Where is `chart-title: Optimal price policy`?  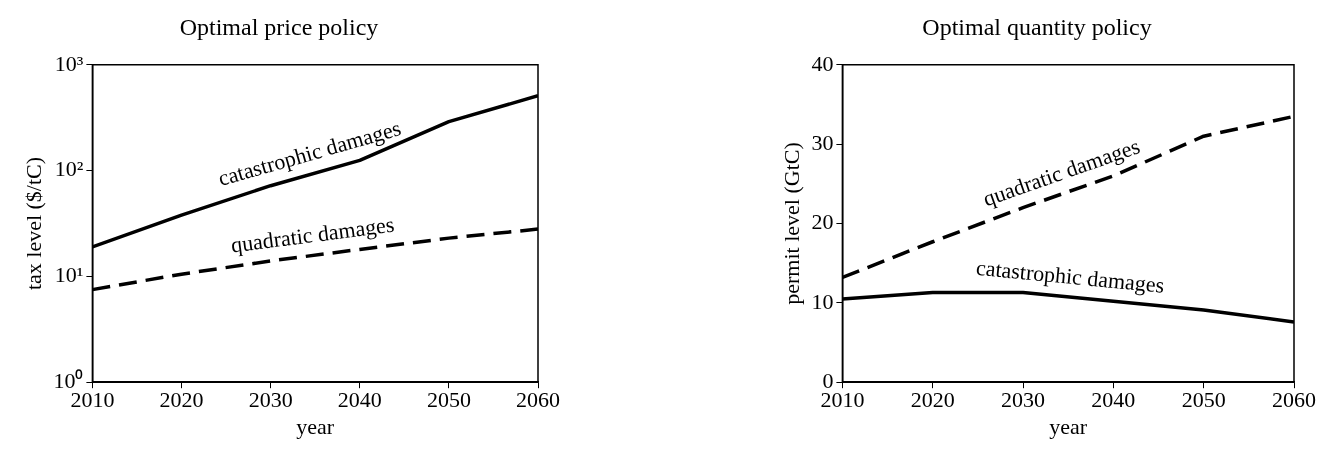
chart-title: Optimal price policy is located at coordinates (279, 26).